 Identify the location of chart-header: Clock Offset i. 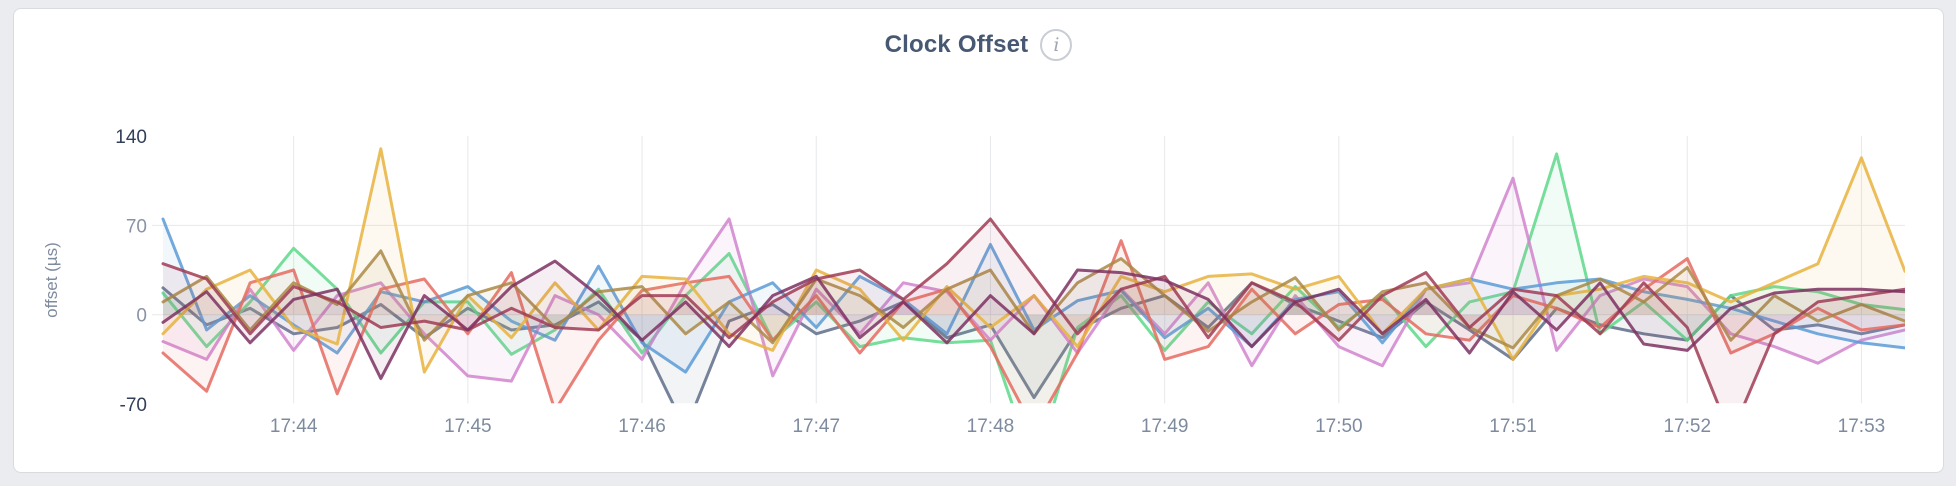
(978, 45).